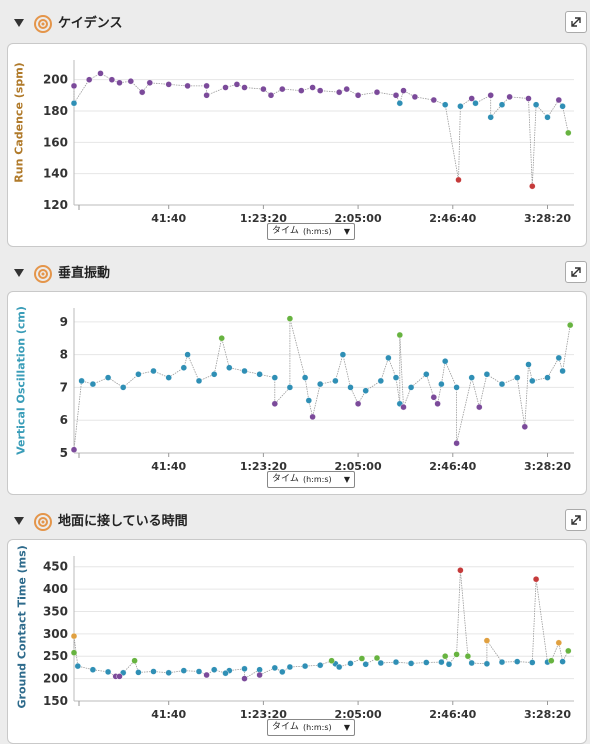 The width and height of the screenshot is (590, 744). I want to click on y-tick-label: 300, so click(55, 634).